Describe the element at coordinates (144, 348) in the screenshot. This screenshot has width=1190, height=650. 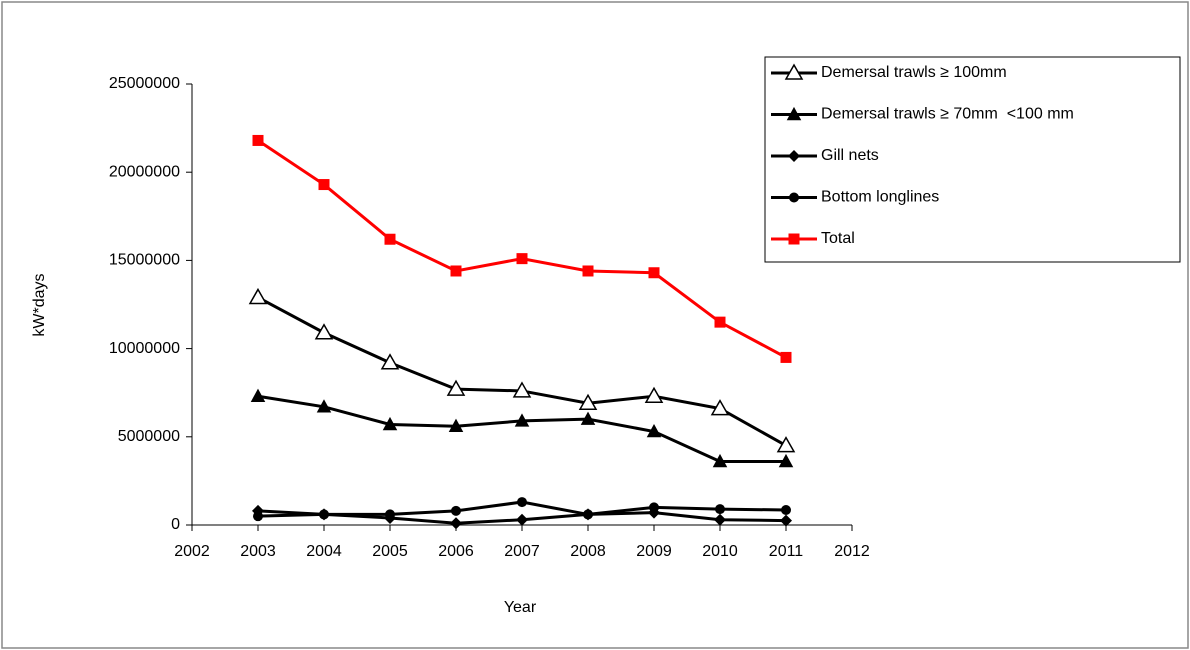
I see `y-tick-label: 10000000` at that location.